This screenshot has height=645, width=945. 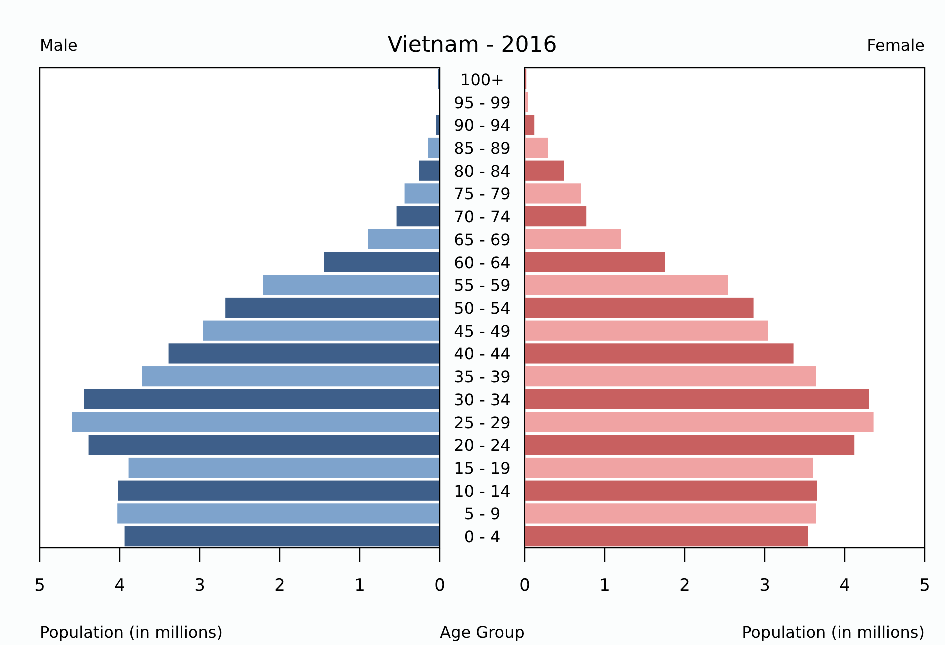 I want to click on y-tick-label: 35 - 39, so click(x=482, y=377).